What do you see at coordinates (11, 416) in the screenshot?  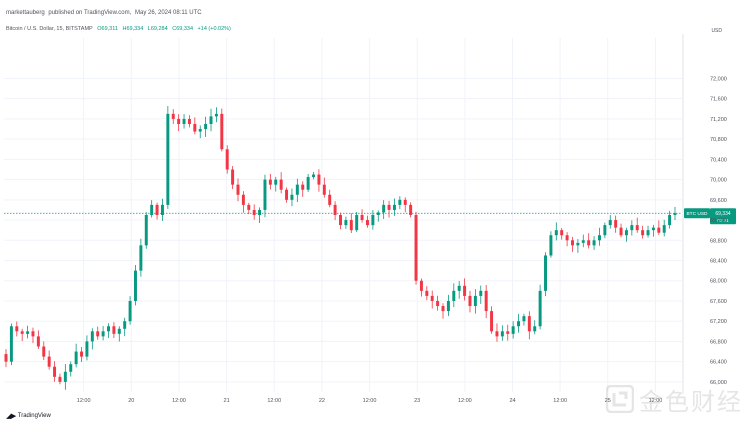 I see `tradingview-logo-icon: ◢▶` at bounding box center [11, 416].